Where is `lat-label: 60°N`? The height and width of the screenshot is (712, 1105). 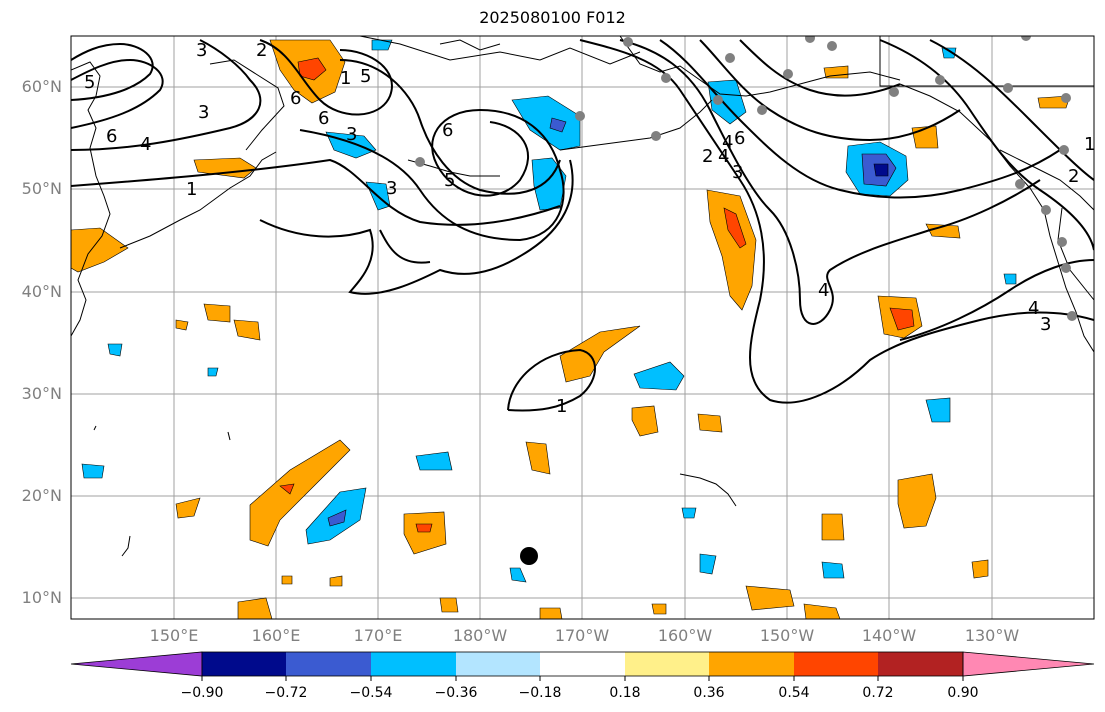 lat-label: 60°N is located at coordinates (41, 86).